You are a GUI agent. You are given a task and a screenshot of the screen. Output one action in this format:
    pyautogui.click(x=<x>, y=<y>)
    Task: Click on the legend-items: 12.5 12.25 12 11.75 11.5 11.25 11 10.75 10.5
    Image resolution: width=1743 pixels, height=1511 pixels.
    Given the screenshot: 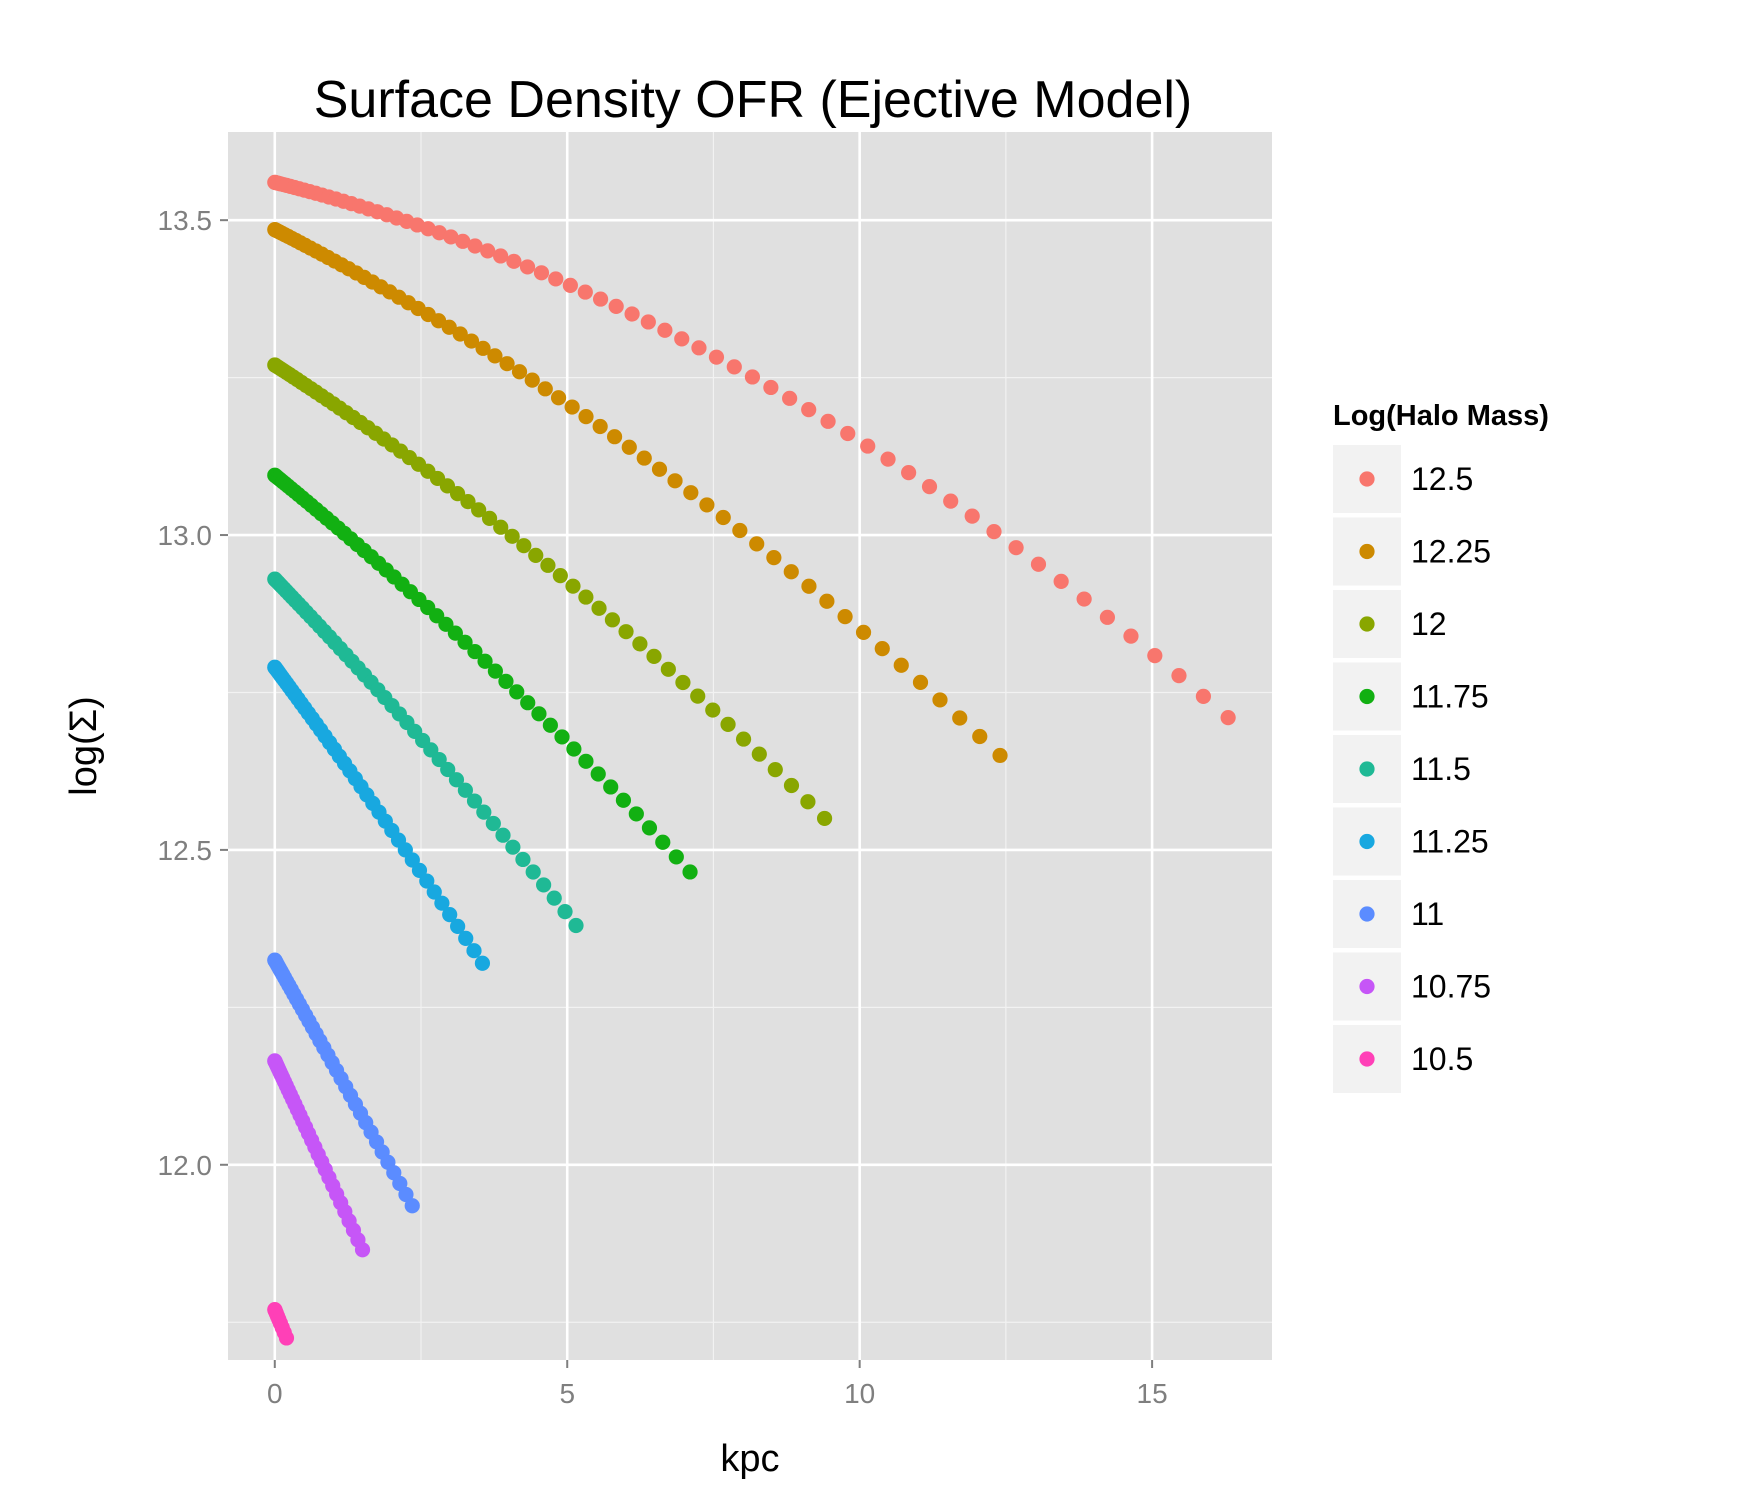 What is the action you would take?
    pyautogui.click(x=1412, y=769)
    